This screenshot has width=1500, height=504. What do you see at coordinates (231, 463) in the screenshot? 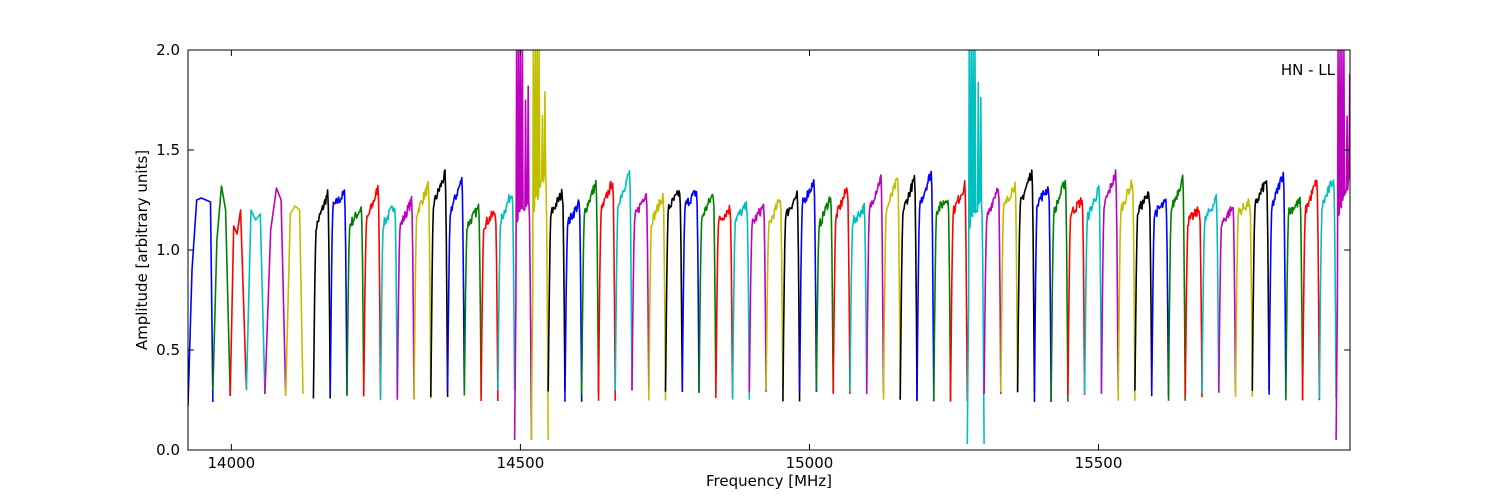
I see `x-tick-label: 14000` at bounding box center [231, 463].